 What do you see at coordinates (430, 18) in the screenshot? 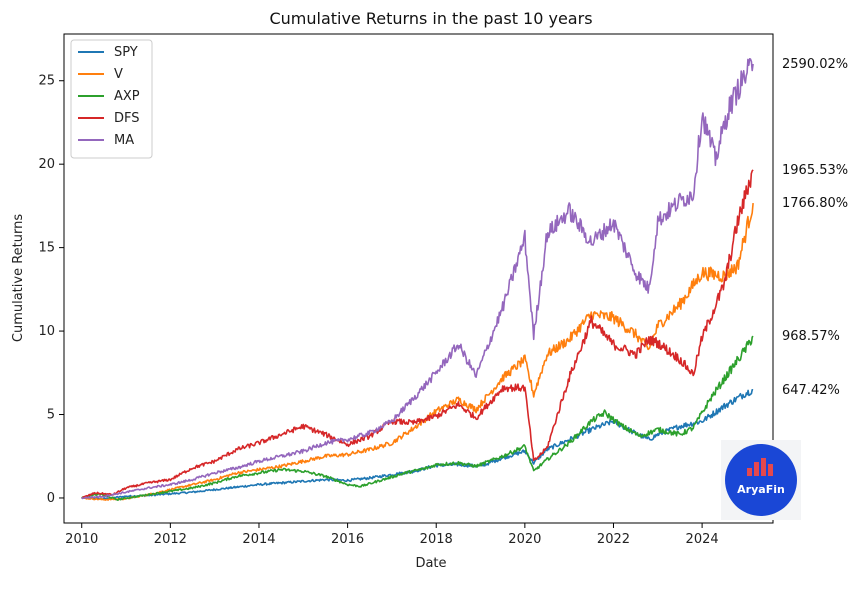
I see `chart-title: Cumulative Returns in the past 10 years` at bounding box center [430, 18].